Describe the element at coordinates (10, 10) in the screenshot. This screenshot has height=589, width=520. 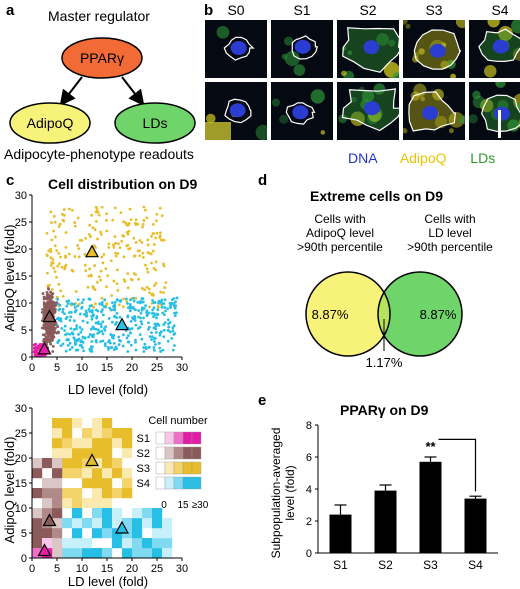
I see `panel-a-label: a` at that location.